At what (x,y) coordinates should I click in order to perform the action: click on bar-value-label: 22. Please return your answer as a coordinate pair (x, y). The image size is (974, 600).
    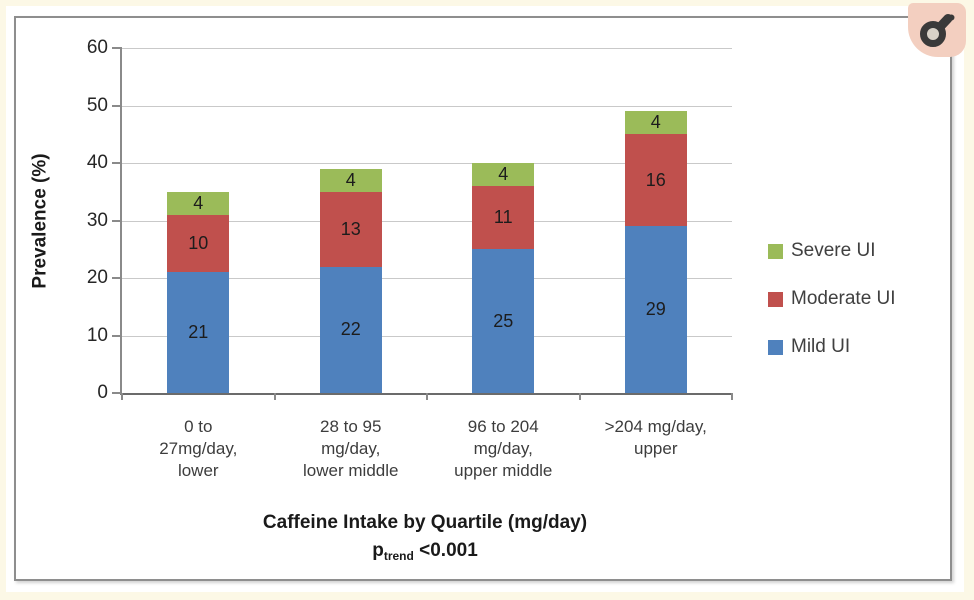
    Looking at the image, I should click on (350, 329).